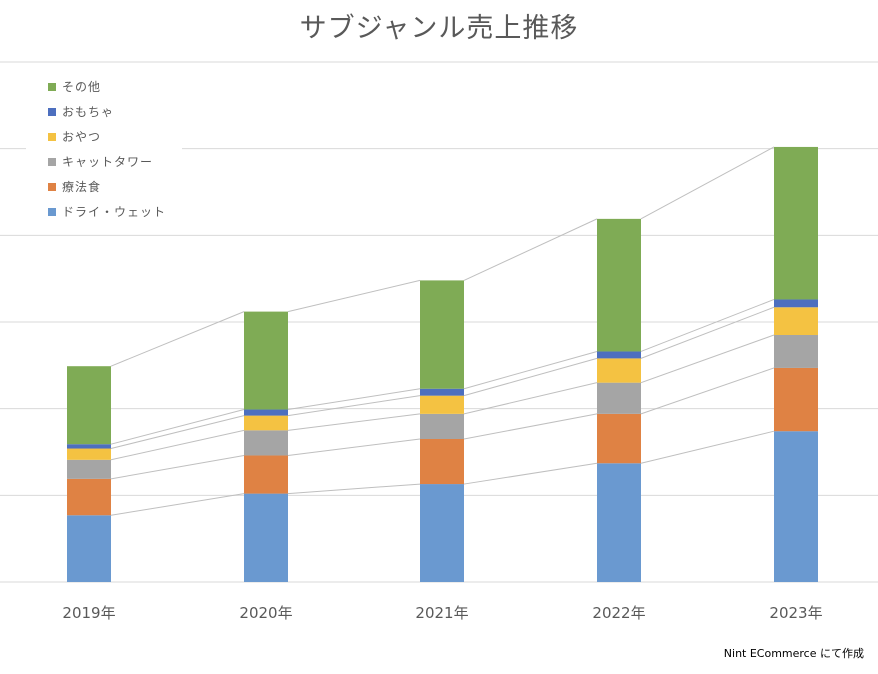  What do you see at coordinates (88, 112) in the screenshot?
I see `legend-label: おもちゃ` at bounding box center [88, 112].